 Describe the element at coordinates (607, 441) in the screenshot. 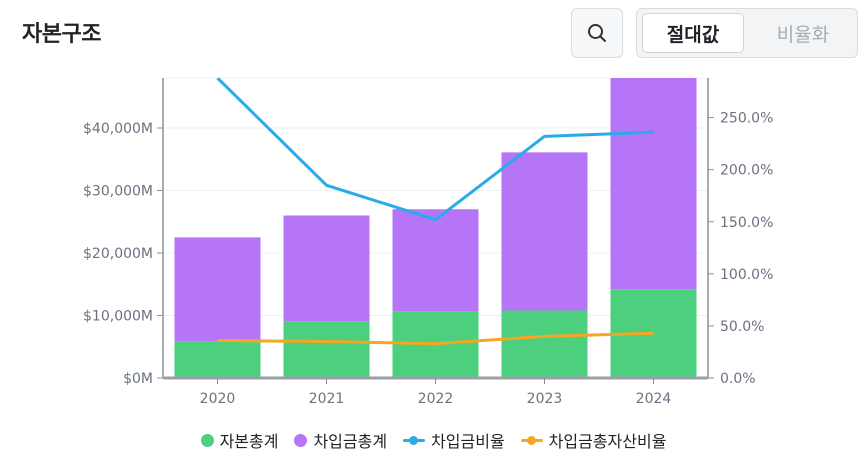

I see `legend-debt-to-asset-label: 차입금총자산비율` at that location.